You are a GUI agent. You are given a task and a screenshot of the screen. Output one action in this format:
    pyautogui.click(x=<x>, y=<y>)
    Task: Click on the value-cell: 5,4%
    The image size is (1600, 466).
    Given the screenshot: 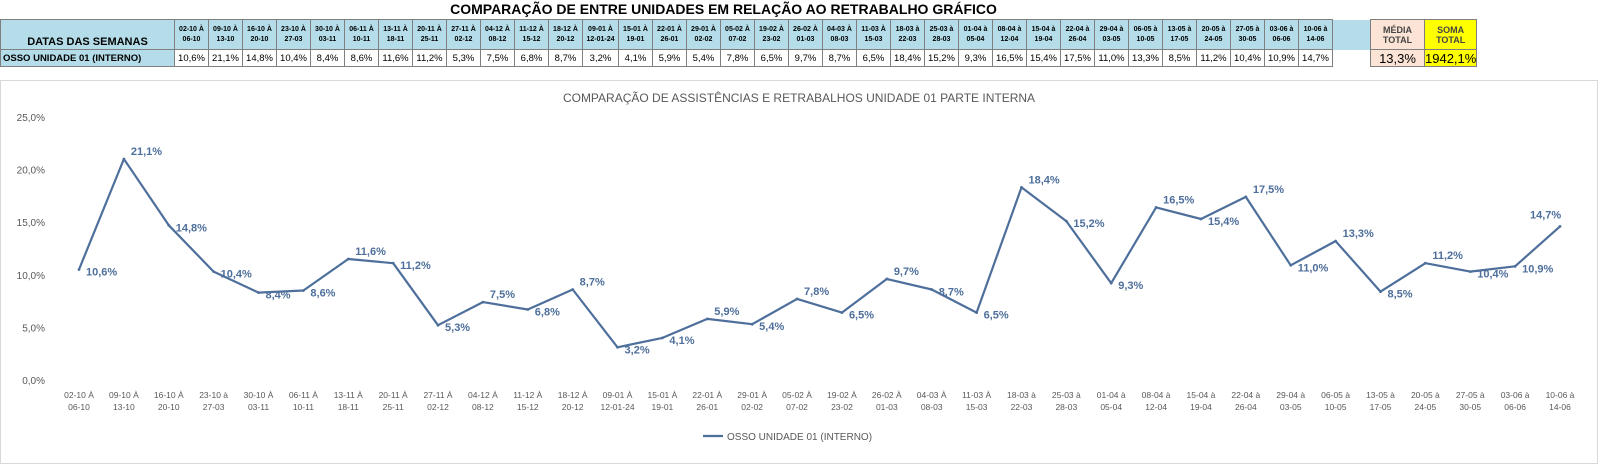 What is the action you would take?
    pyautogui.click(x=703, y=58)
    